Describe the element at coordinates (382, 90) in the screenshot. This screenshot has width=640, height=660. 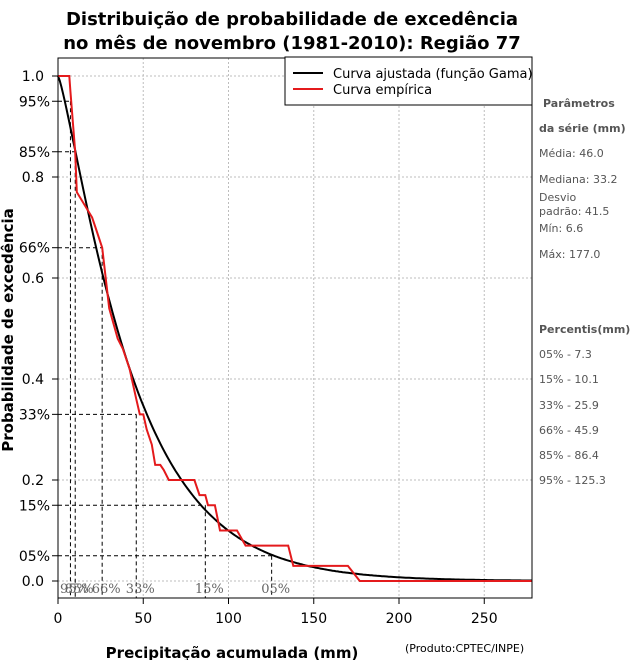
I see `legend-empirical-label: Curva empírica` at that location.